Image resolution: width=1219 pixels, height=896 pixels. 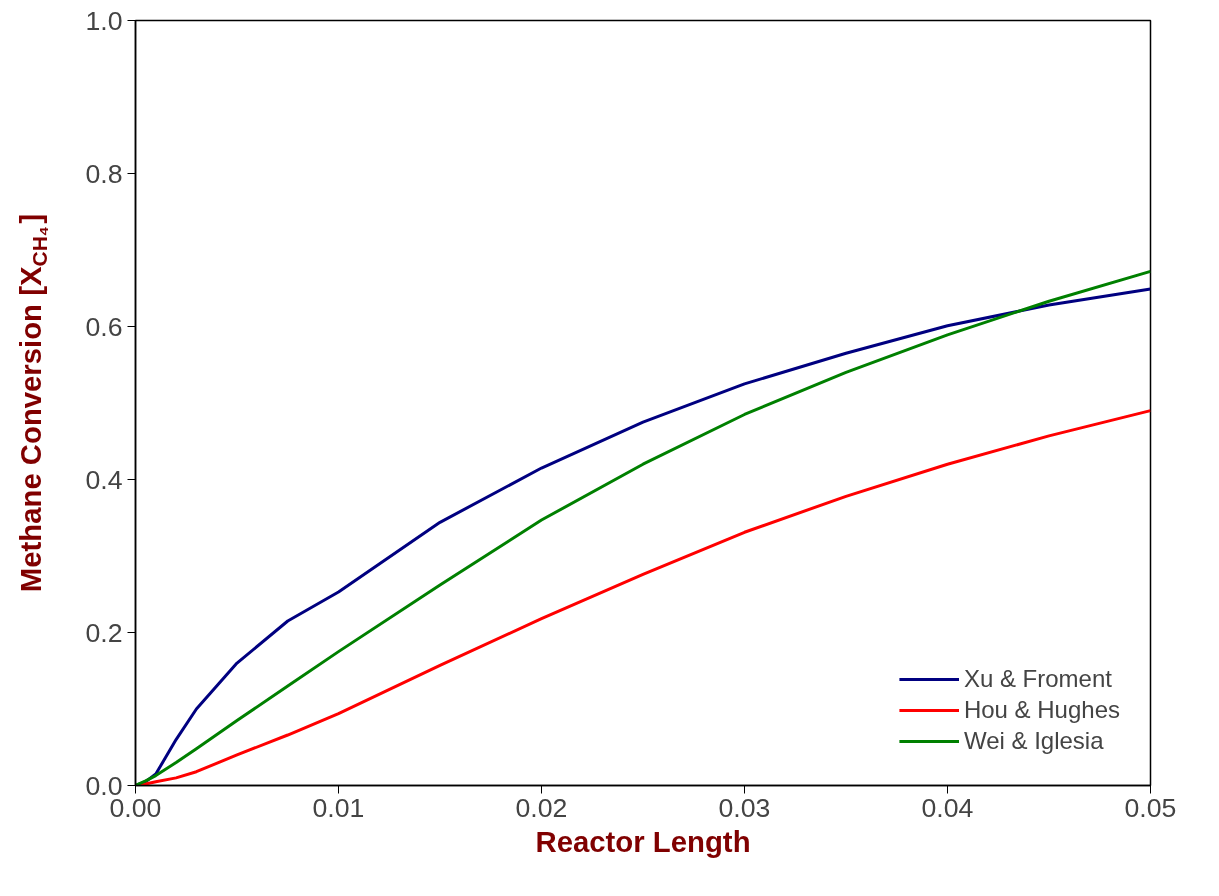 I want to click on y-tick-label: 0.8, so click(x=104, y=173).